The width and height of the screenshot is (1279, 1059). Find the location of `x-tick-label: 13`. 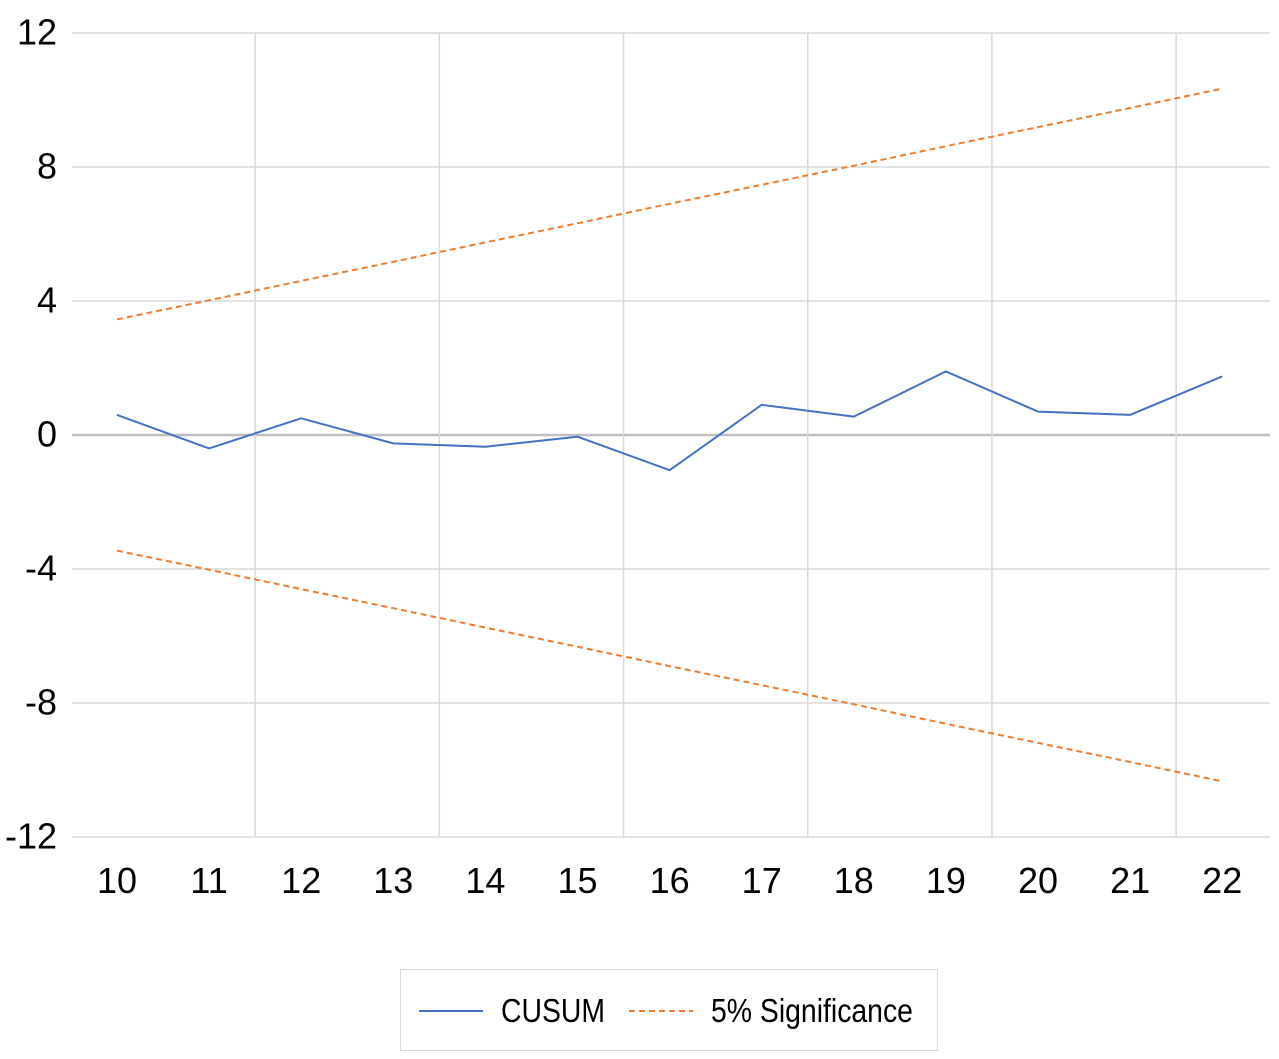

x-tick-label: 13 is located at coordinates (393, 880).